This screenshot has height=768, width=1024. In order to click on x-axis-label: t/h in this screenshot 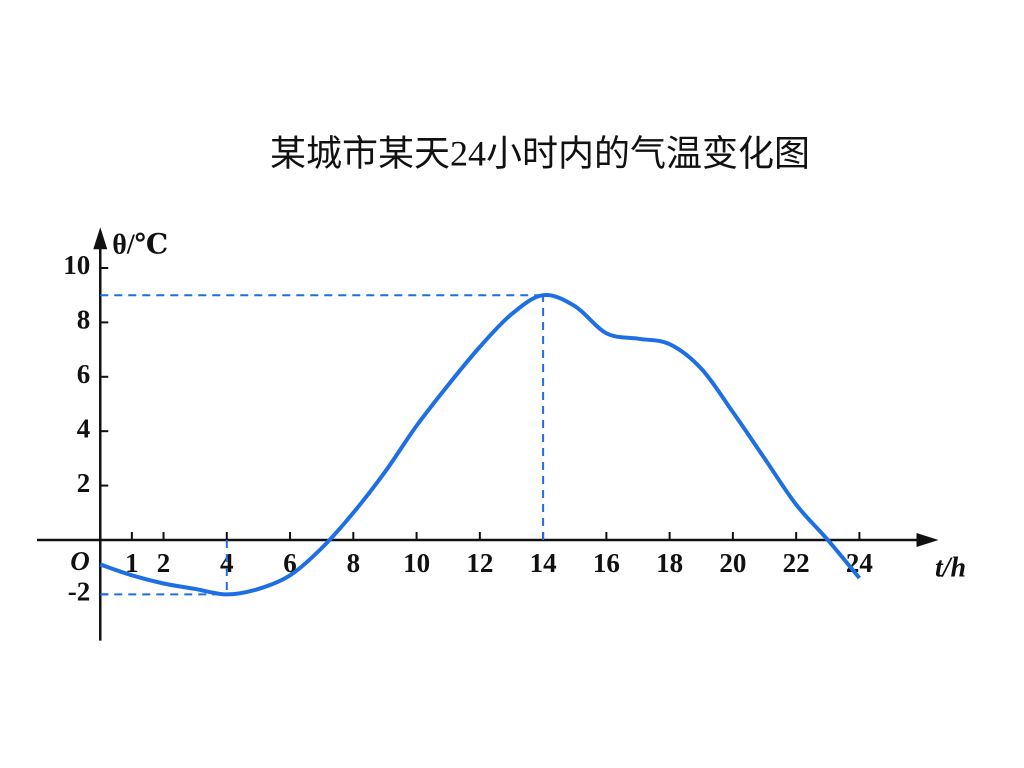, I will do `click(950, 567)`.